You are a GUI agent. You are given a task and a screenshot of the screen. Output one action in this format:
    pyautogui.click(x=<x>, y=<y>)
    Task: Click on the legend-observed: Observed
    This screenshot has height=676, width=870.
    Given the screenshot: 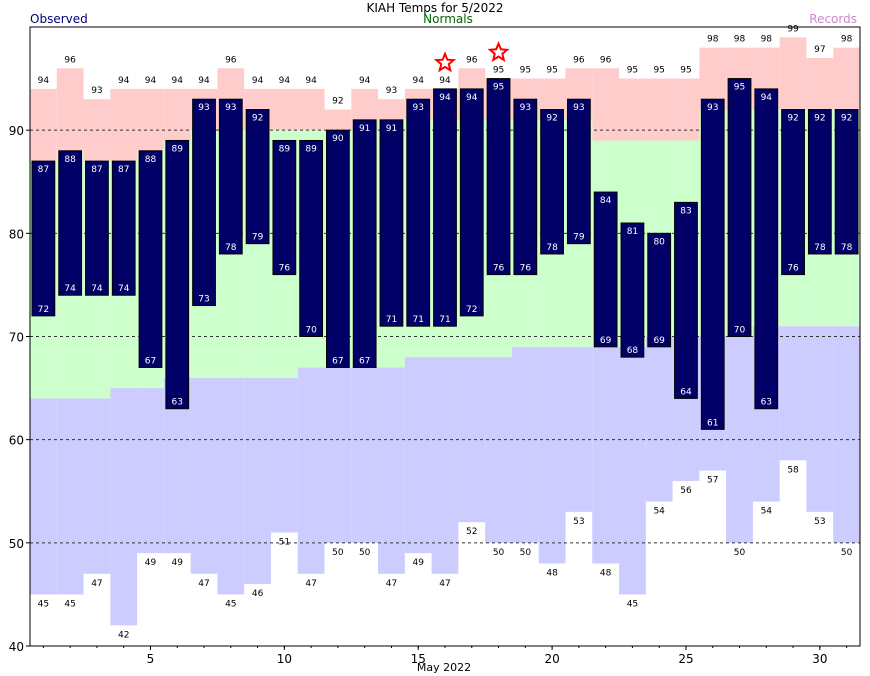 What is the action you would take?
    pyautogui.click(x=59, y=19)
    